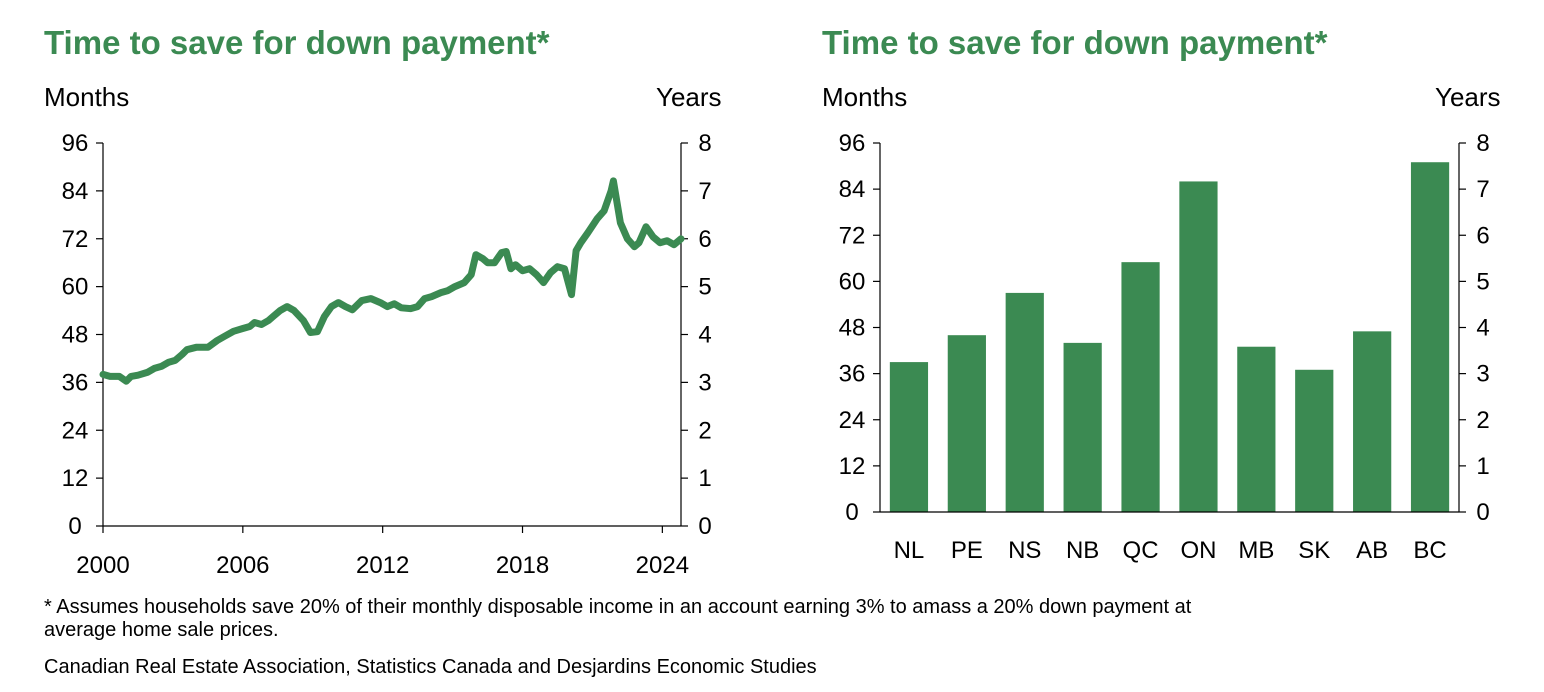 The image size is (1544, 692). What do you see at coordinates (704, 382) in the screenshot?
I see `left-y2-tick-label: 3` at bounding box center [704, 382].